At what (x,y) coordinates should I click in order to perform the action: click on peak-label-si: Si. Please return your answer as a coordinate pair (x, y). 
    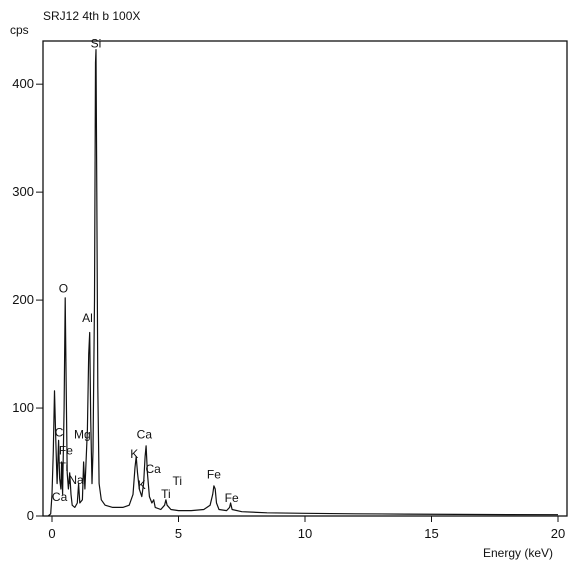
    Looking at the image, I should click on (96, 44).